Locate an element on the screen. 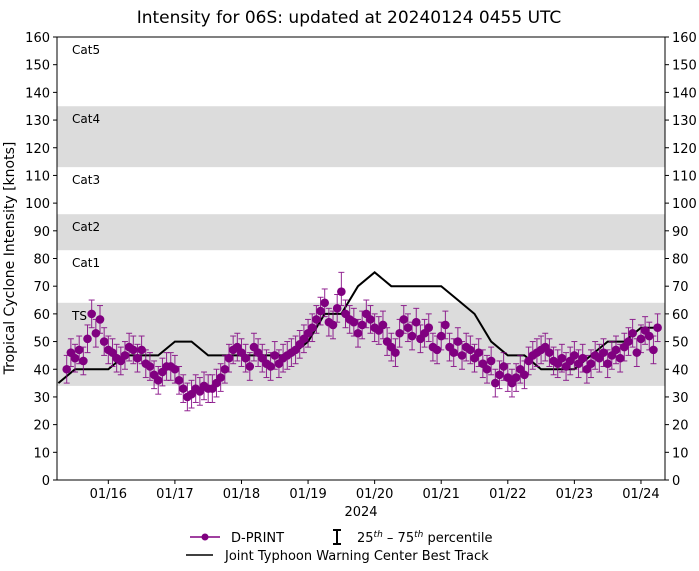 The height and width of the screenshot is (571, 699). band-ts is located at coordinates (361, 344).